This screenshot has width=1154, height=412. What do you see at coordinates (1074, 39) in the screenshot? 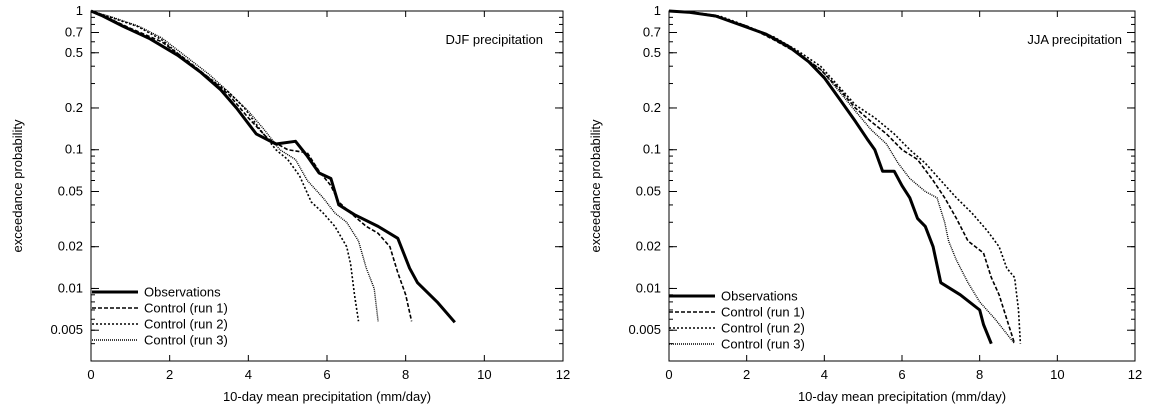
I see `chart-title: JJA precipitation` at bounding box center [1074, 39].